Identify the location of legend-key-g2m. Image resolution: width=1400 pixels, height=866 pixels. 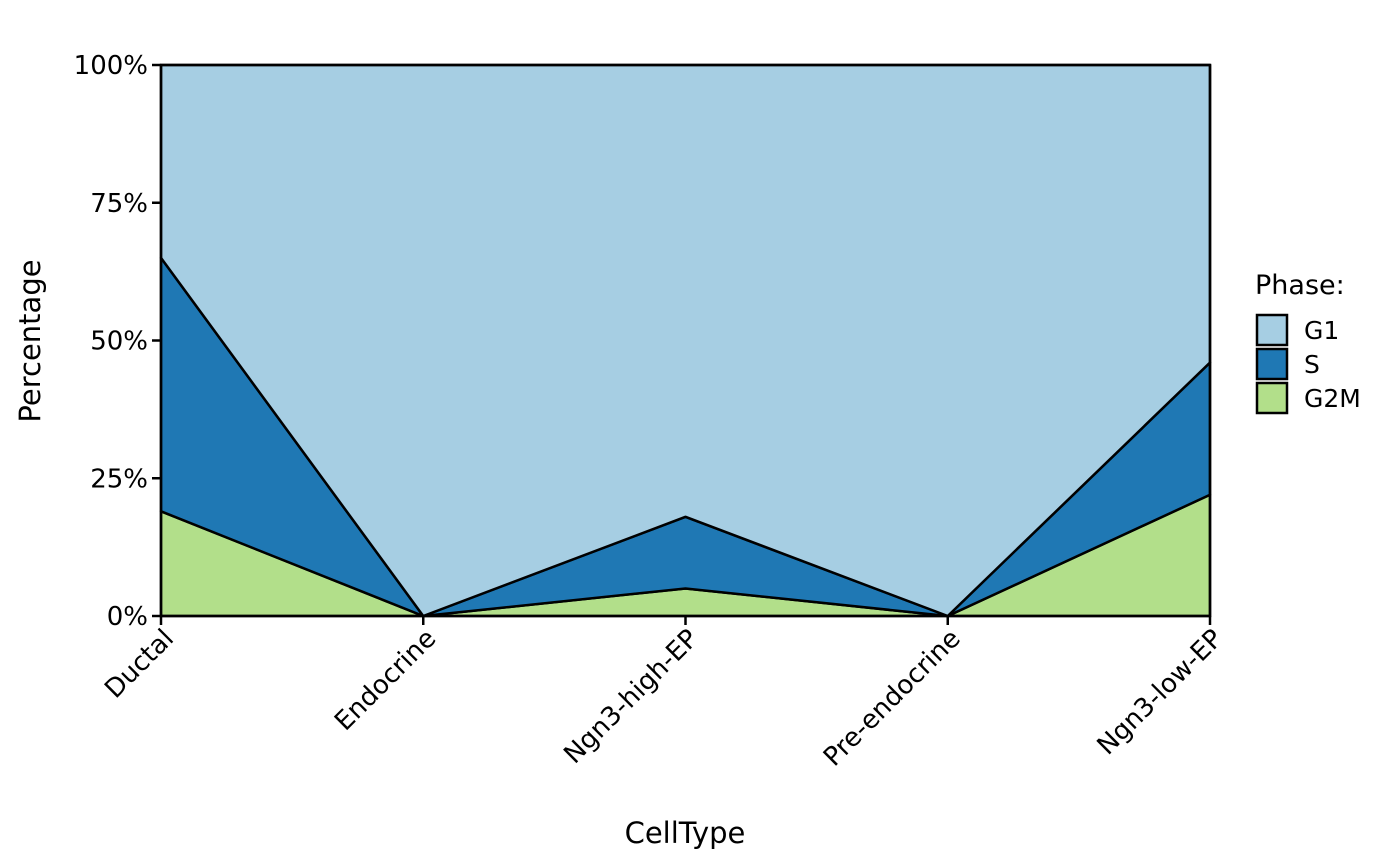
(1272, 398).